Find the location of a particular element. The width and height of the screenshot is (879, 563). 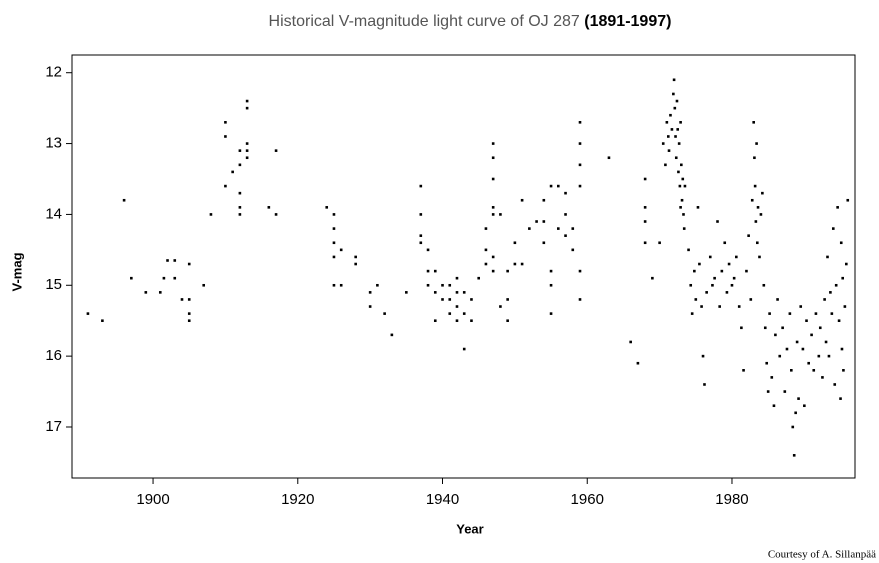

x-tick-label: 1920 is located at coordinates (297, 499).